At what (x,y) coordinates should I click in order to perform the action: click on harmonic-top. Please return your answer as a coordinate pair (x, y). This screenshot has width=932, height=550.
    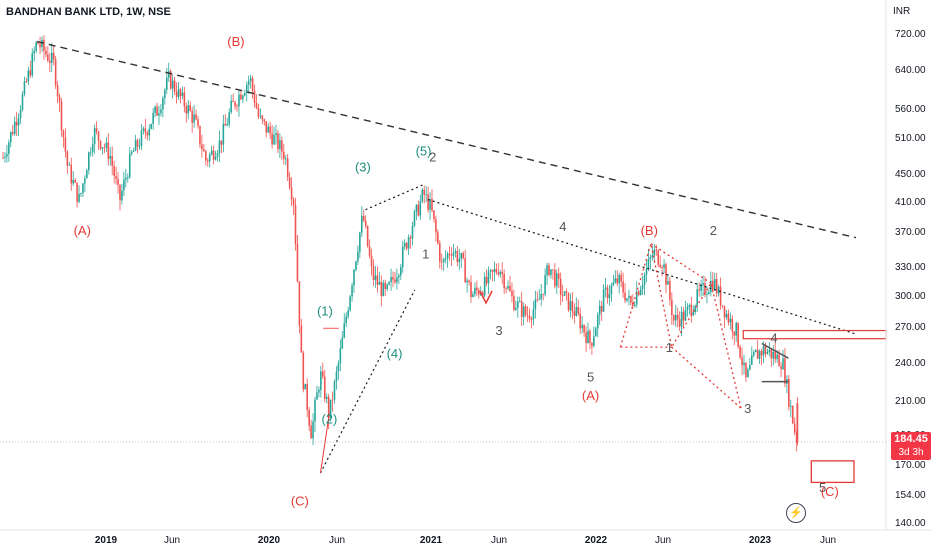
    Looking at the image, I should click on (681, 263).